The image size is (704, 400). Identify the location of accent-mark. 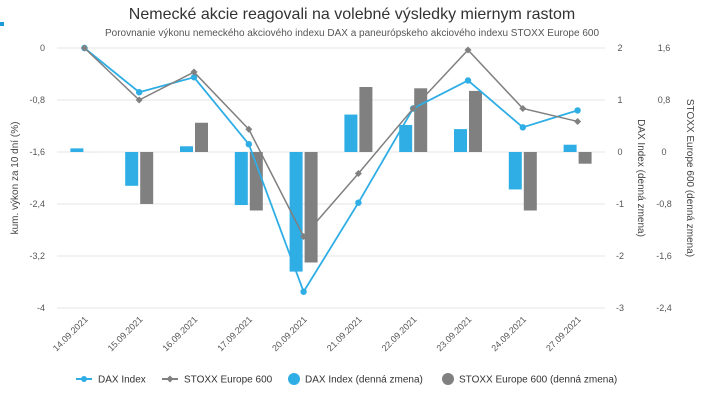
(2, 24).